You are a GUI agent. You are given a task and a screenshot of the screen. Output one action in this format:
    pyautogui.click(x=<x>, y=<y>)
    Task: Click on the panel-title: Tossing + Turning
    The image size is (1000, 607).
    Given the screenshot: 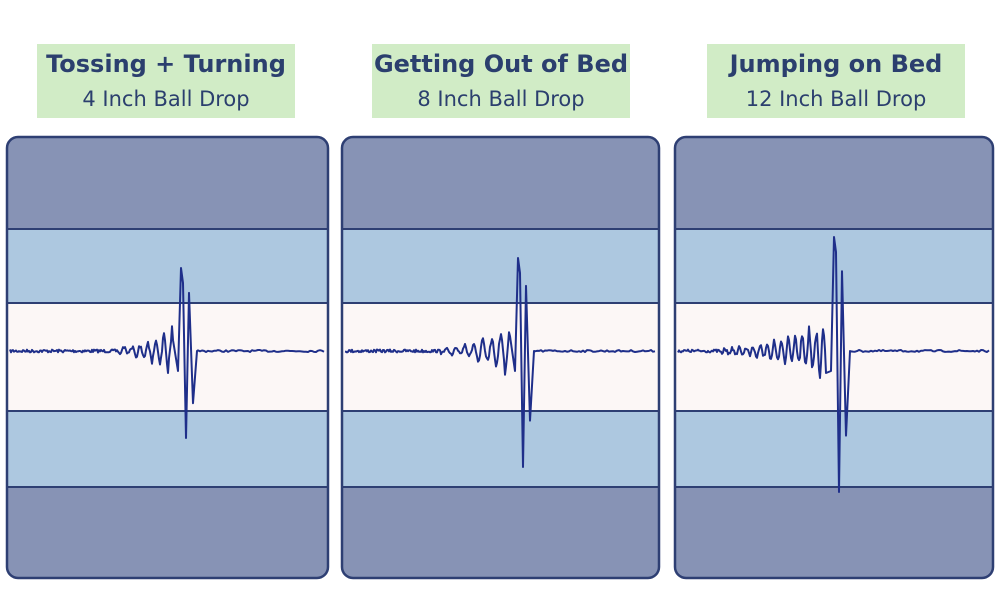 What is the action you would take?
    pyautogui.click(x=166, y=64)
    